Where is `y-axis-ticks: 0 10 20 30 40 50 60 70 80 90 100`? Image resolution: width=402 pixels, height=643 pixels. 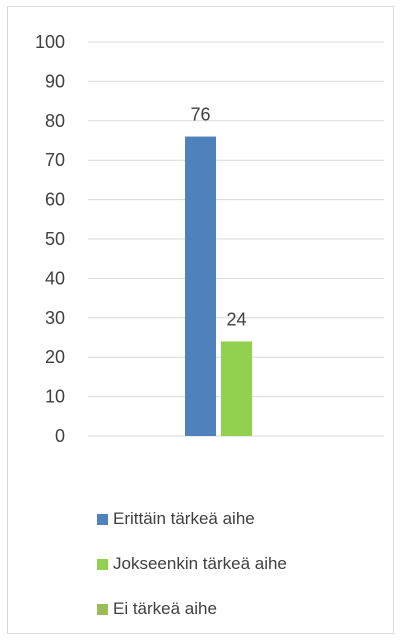
y-axis-ticks: 0 10 20 30 40 50 60 70 80 90 100 is located at coordinates (50, 239).